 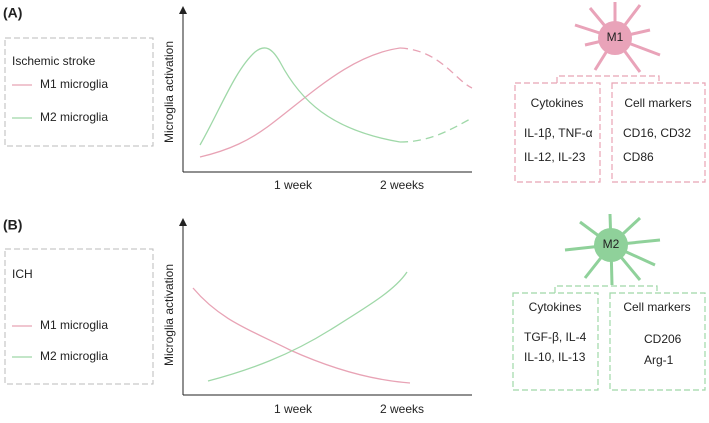 What do you see at coordinates (555, 337) in the screenshot?
I see `box-line: TGF-β, IL-4` at bounding box center [555, 337].